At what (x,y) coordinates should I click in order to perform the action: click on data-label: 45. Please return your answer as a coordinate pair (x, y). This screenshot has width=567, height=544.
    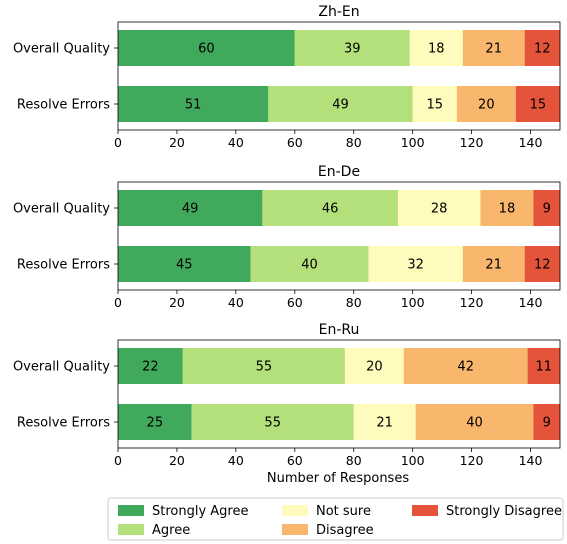
    Looking at the image, I should click on (184, 265).